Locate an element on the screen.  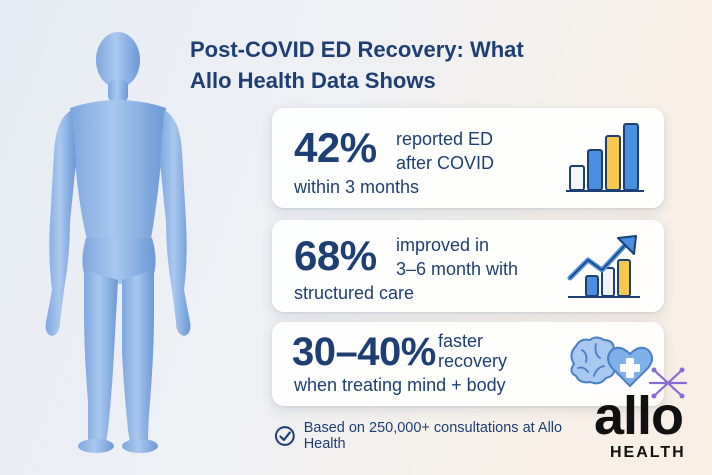
brand-sub: HEALTH is located at coordinates (648, 452).